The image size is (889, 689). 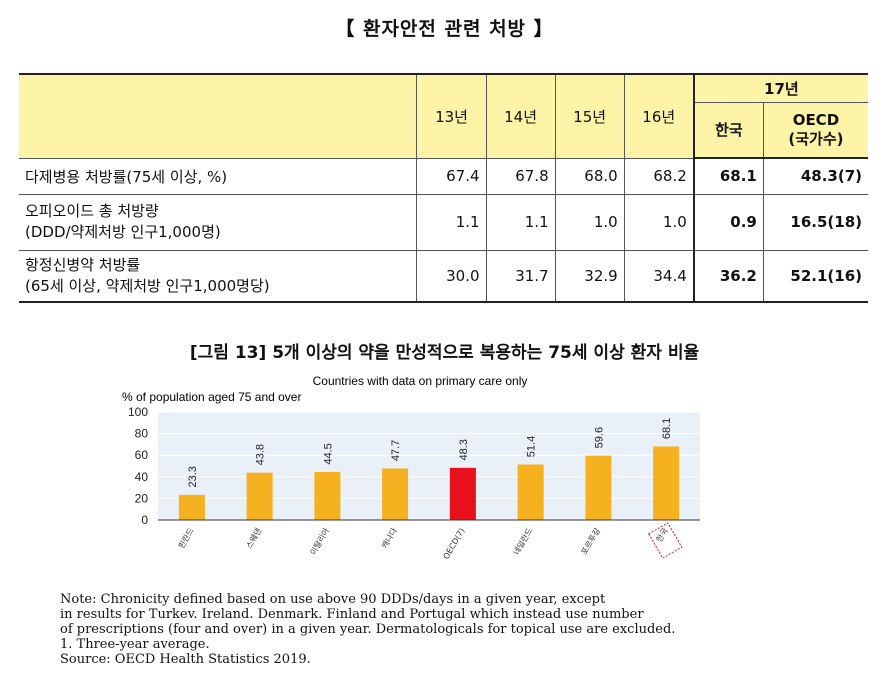 What do you see at coordinates (464, 449) in the screenshot?
I see `bar-value-label: 48.3` at bounding box center [464, 449].